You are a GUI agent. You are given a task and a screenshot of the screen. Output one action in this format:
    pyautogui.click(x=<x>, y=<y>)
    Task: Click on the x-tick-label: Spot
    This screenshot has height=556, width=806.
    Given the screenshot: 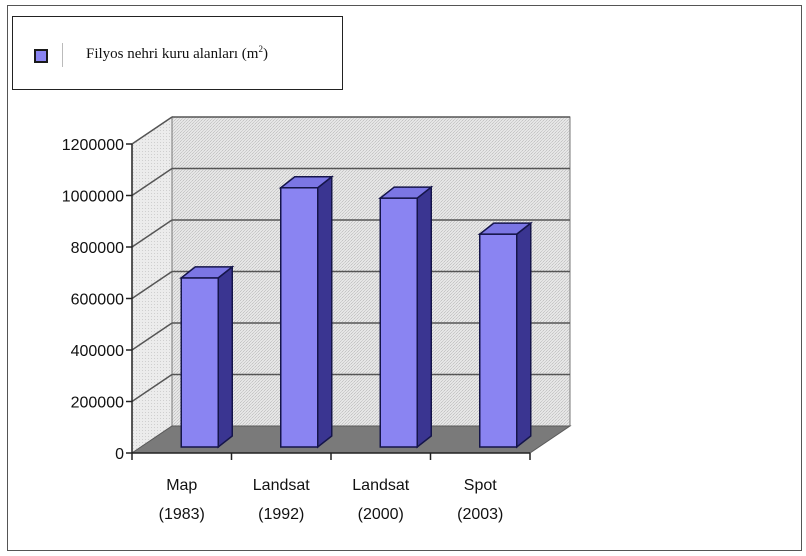 What is the action you would take?
    pyautogui.click(x=480, y=485)
    